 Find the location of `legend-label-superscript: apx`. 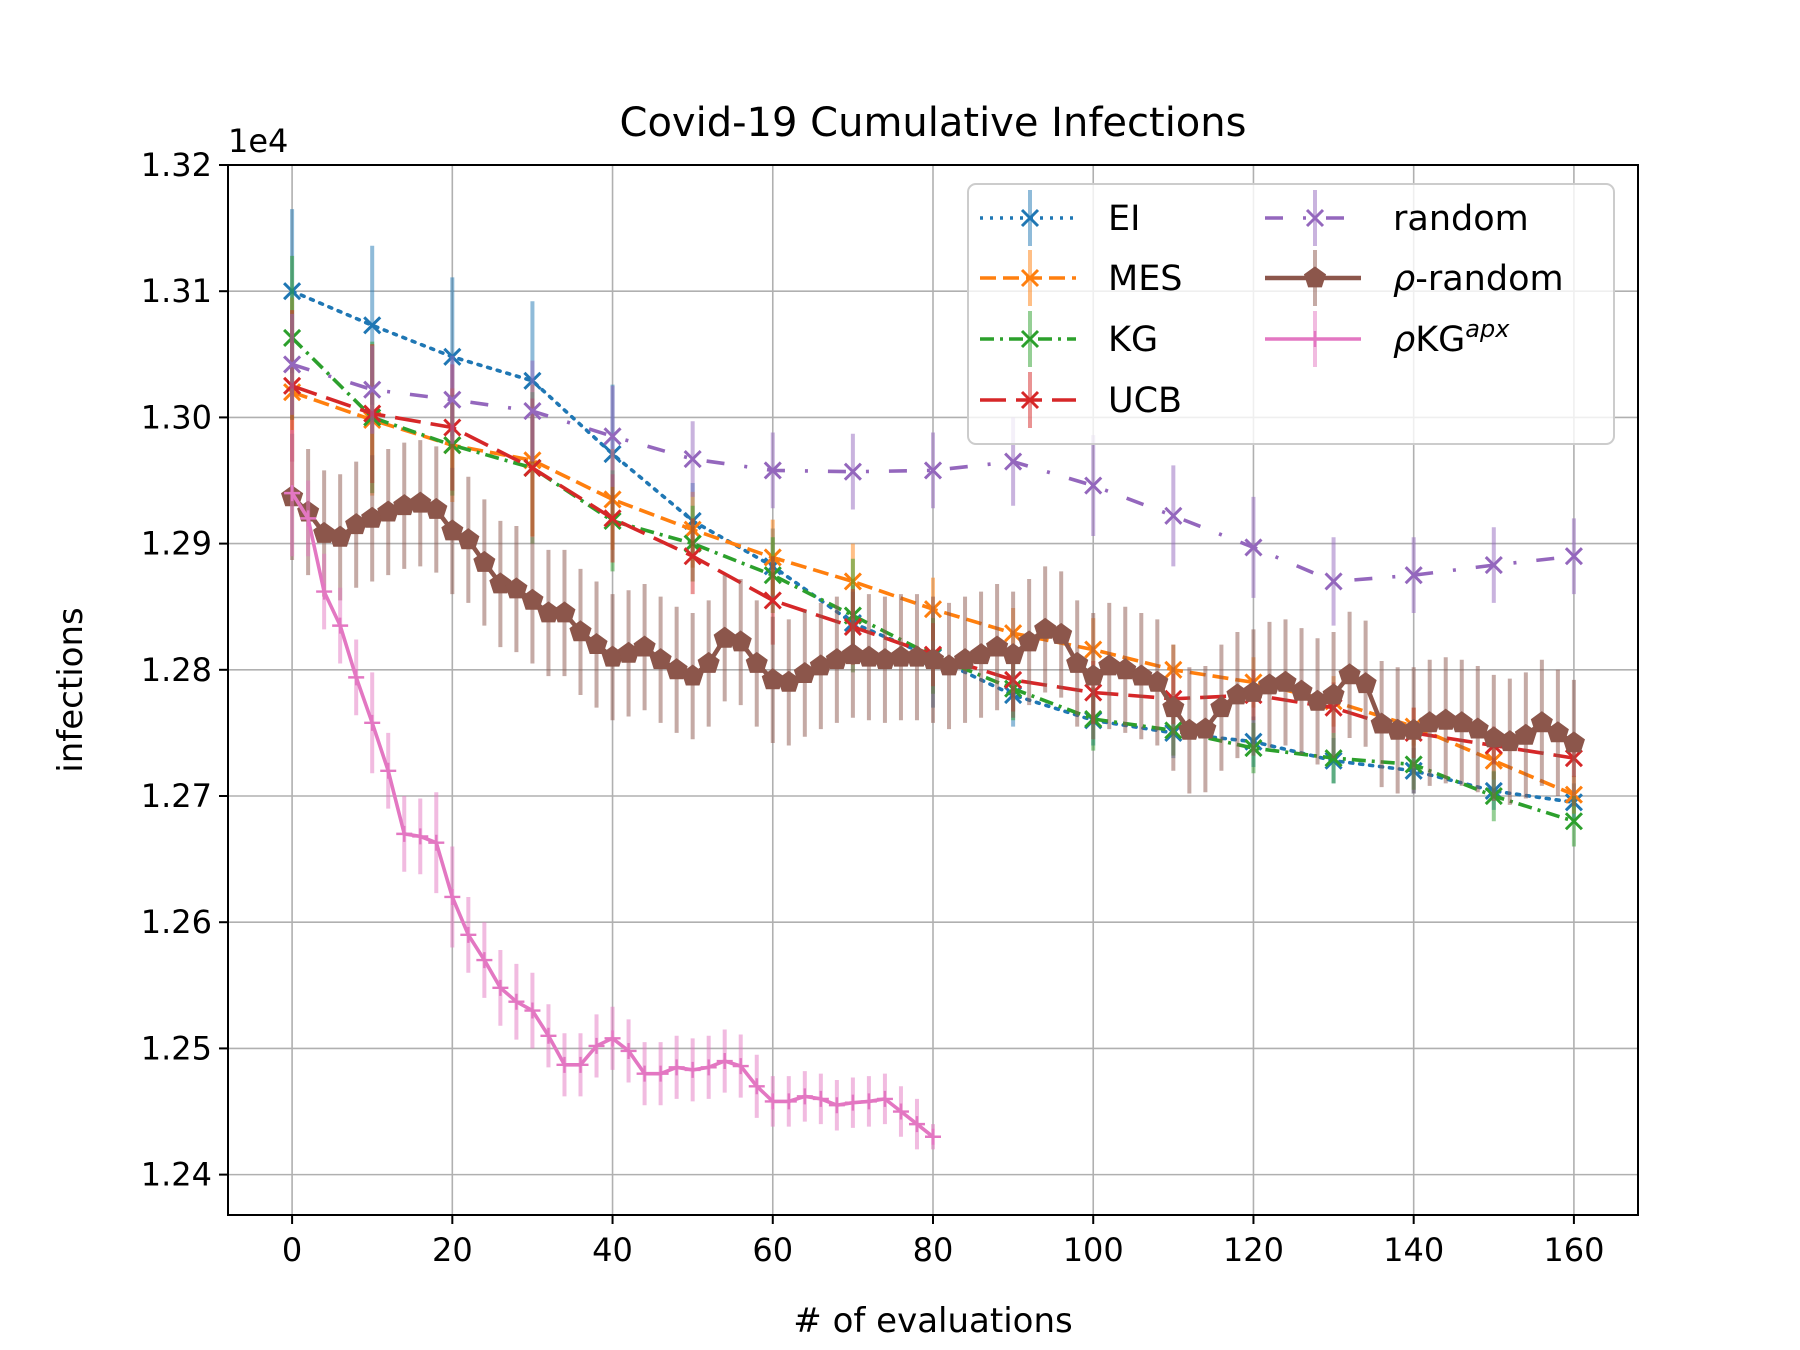

legend-label-superscript: apx is located at coordinates (1487, 329).